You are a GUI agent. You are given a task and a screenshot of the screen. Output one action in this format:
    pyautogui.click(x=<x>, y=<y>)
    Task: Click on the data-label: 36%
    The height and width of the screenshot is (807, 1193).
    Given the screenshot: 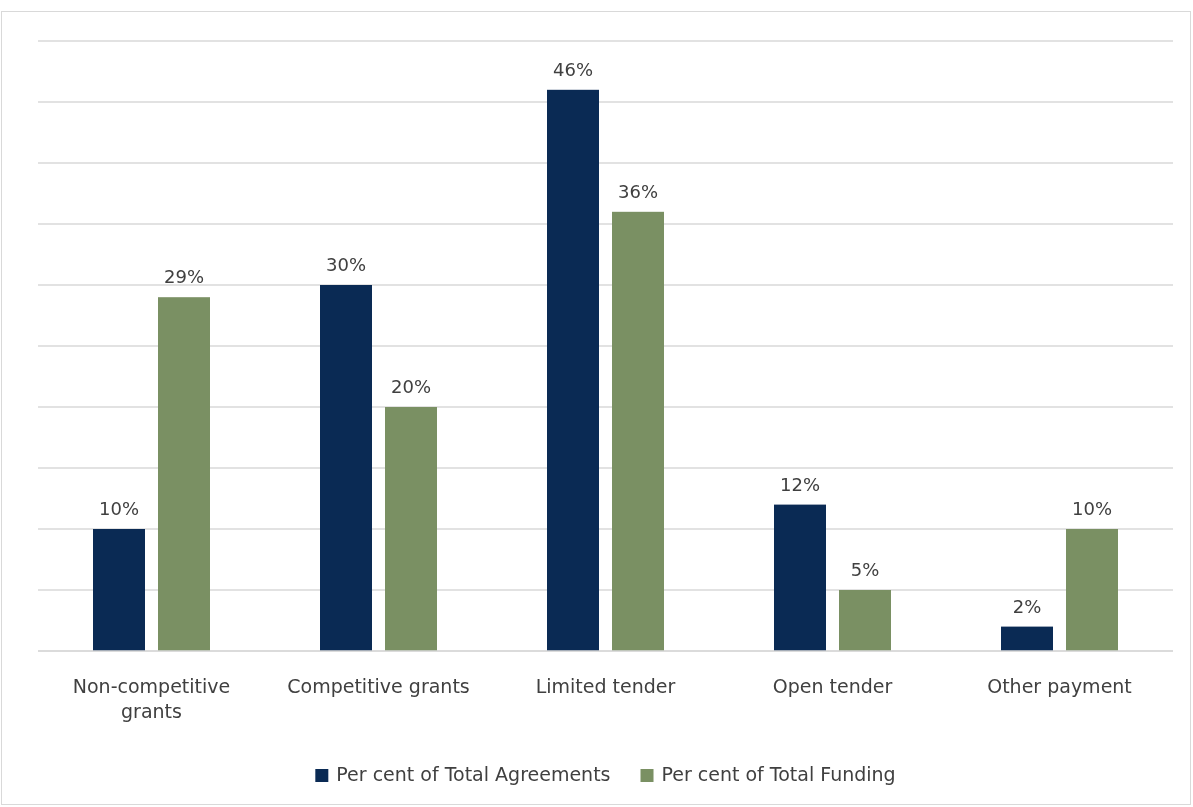 What is the action you would take?
    pyautogui.click(x=638, y=191)
    